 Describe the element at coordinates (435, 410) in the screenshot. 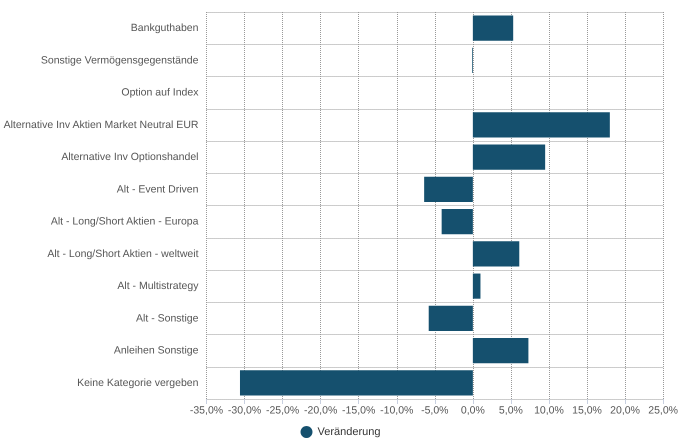

I see `x-tick-label: -5,0%` at that location.